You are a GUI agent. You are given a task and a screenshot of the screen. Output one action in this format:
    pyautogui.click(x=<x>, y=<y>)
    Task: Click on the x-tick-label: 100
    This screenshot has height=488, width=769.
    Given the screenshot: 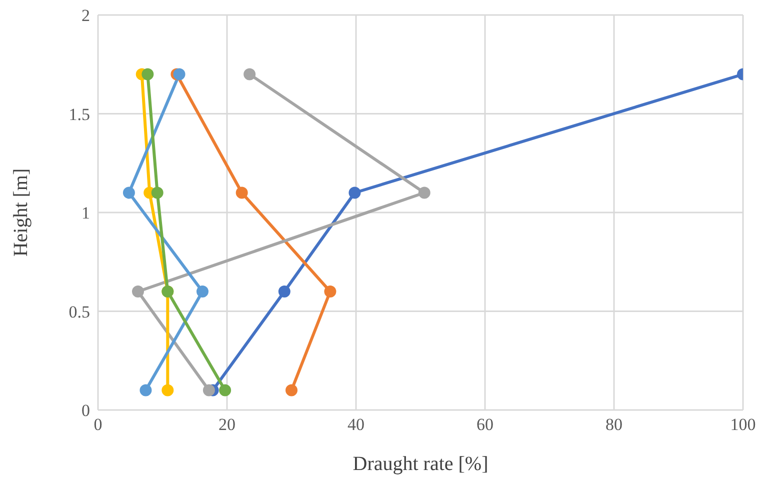 What is the action you would take?
    pyautogui.click(x=743, y=424)
    